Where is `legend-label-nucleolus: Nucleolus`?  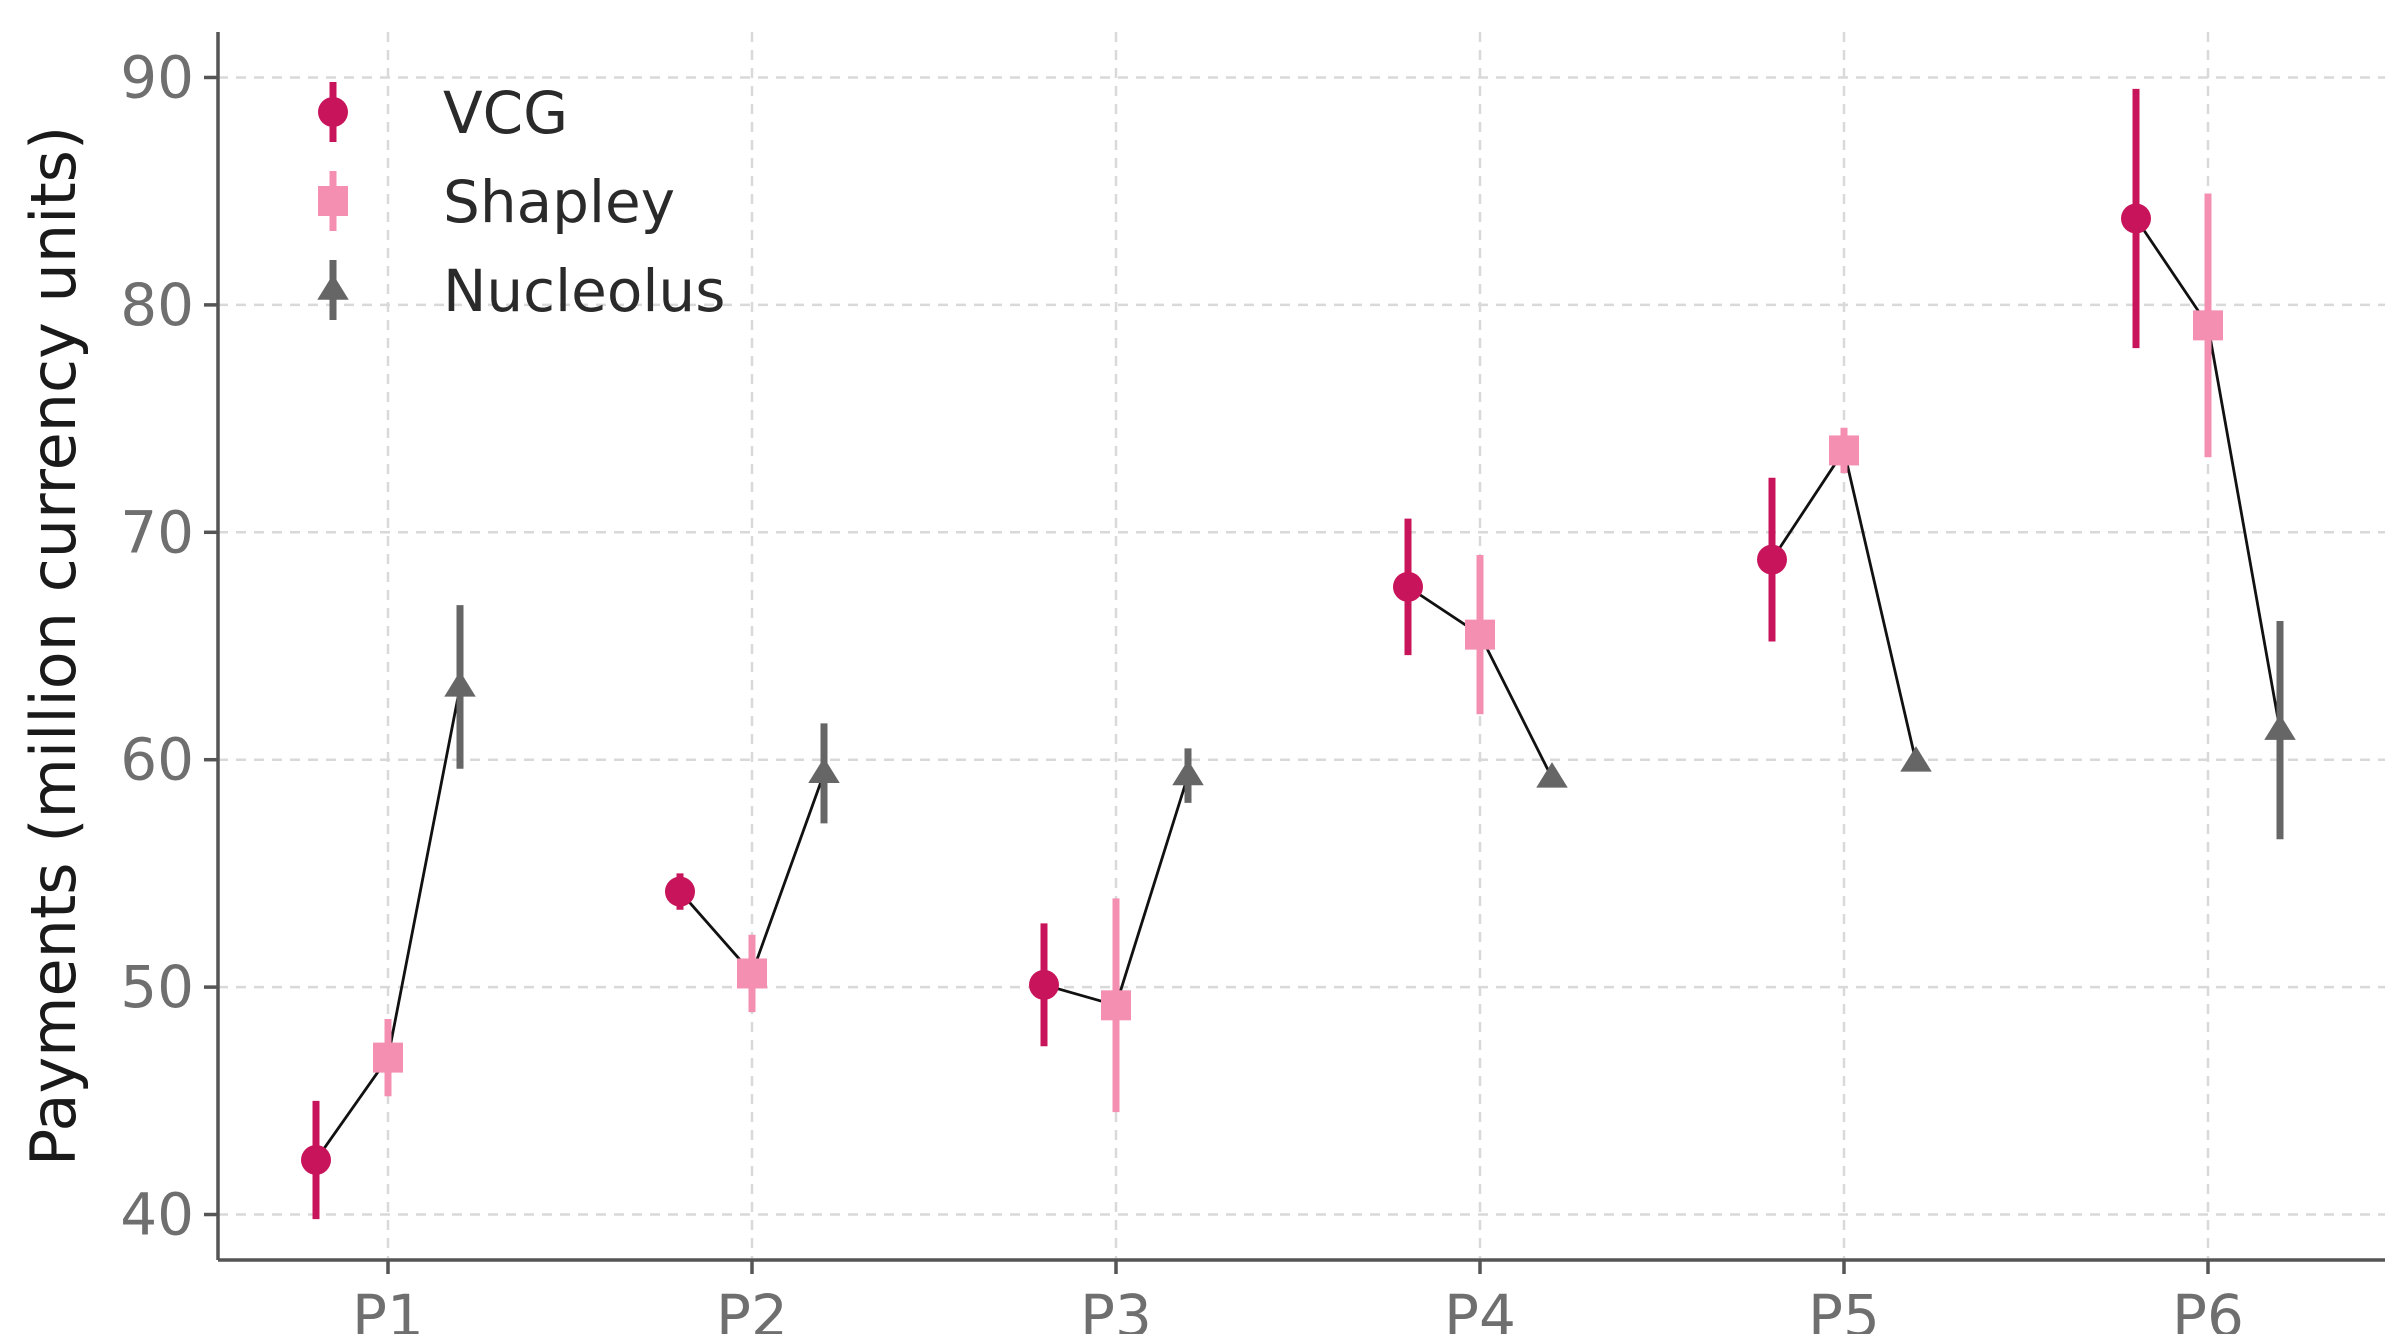 legend-label-nucleolus: Nucleolus is located at coordinates (584, 291).